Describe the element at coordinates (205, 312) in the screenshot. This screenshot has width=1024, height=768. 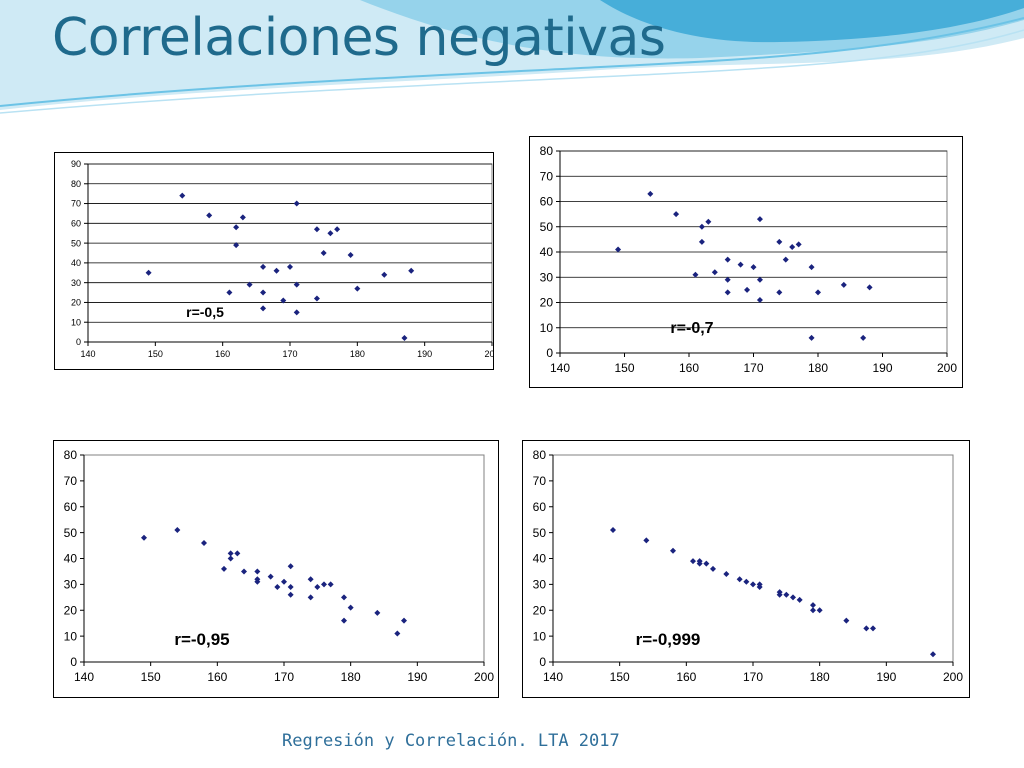
I see `correlation-label: r=-0,5` at that location.